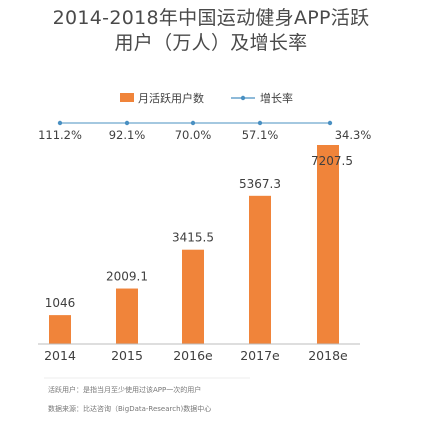 The image size is (422, 431). Describe the element at coordinates (260, 135) in the screenshot. I see `growth-rate-label: 57.1%` at that location.